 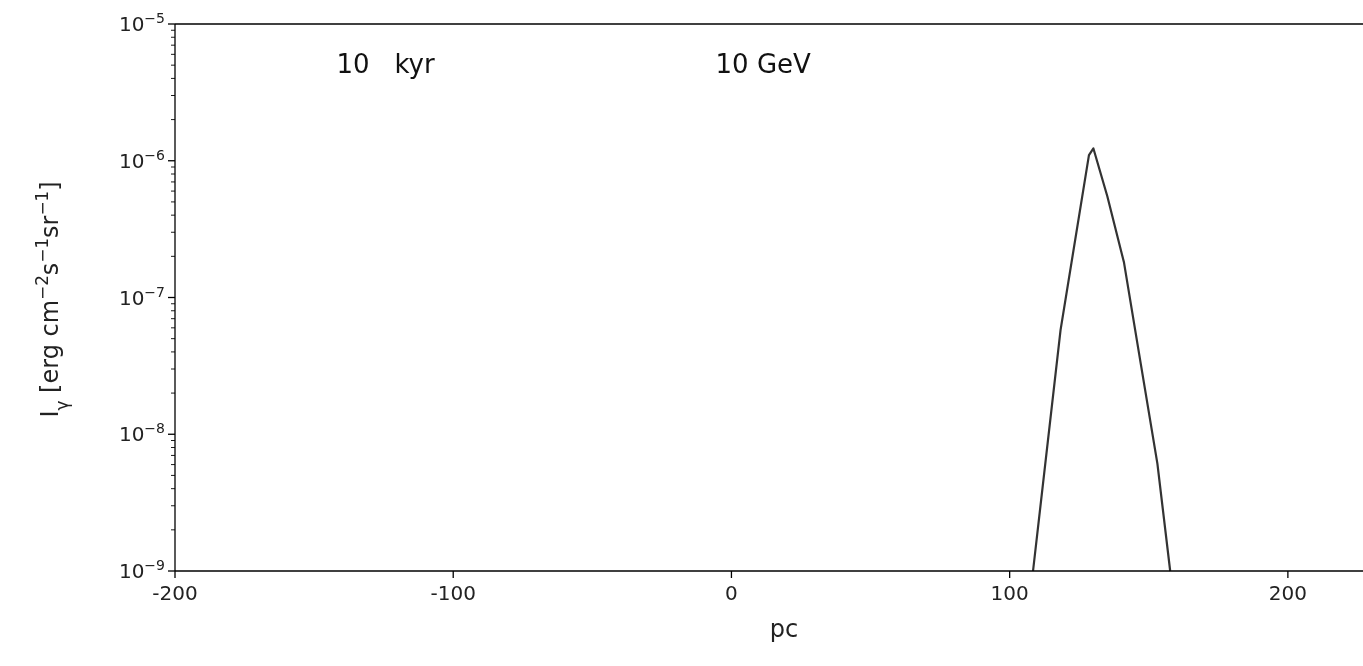 What do you see at coordinates (141, 433) in the screenshot?
I see `y-tick-label: 10$^{−8}$` at bounding box center [141, 433].